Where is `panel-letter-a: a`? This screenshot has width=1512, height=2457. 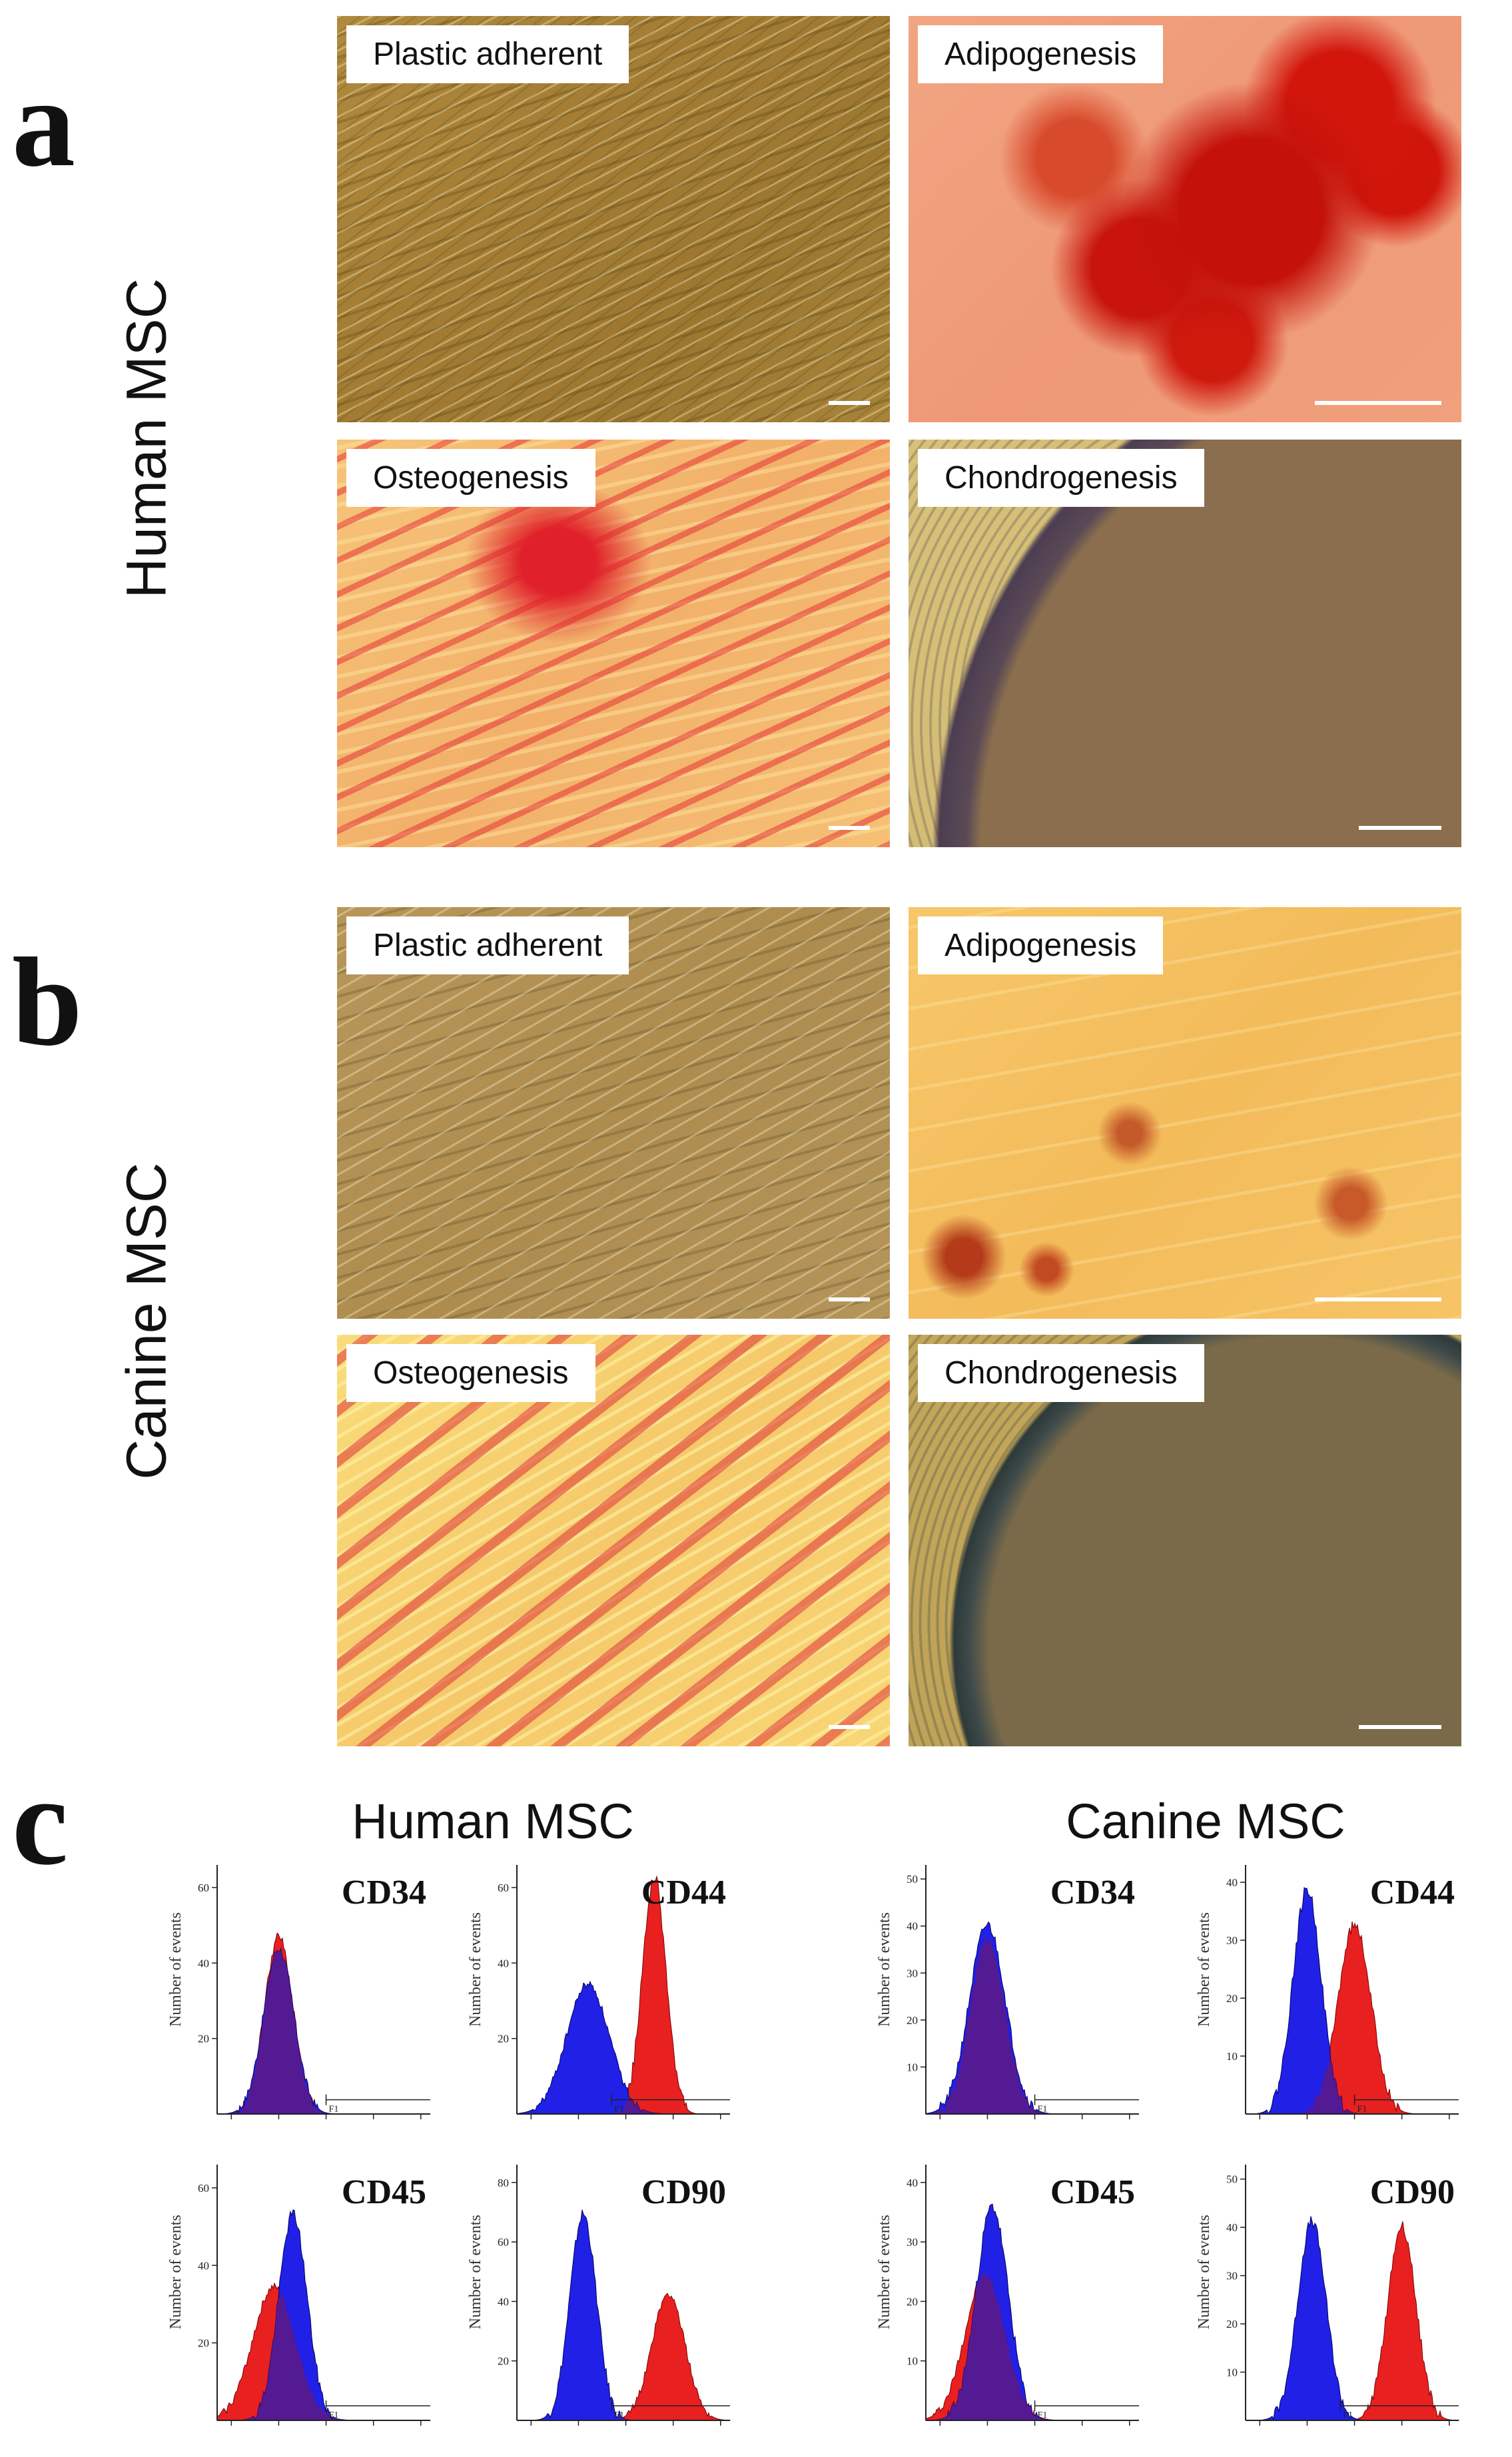 panel-letter-a: a is located at coordinates (44, 123).